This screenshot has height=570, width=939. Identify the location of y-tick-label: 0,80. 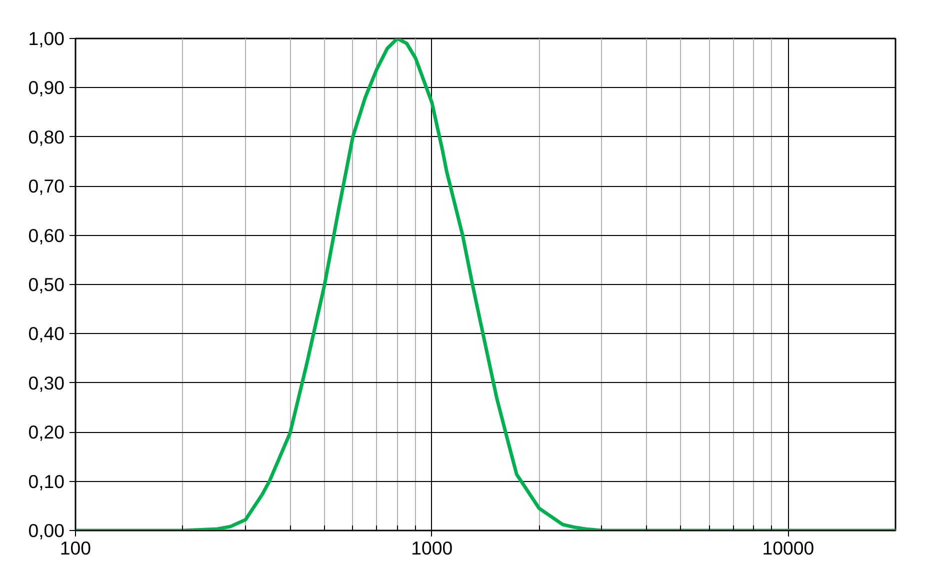
(46, 137).